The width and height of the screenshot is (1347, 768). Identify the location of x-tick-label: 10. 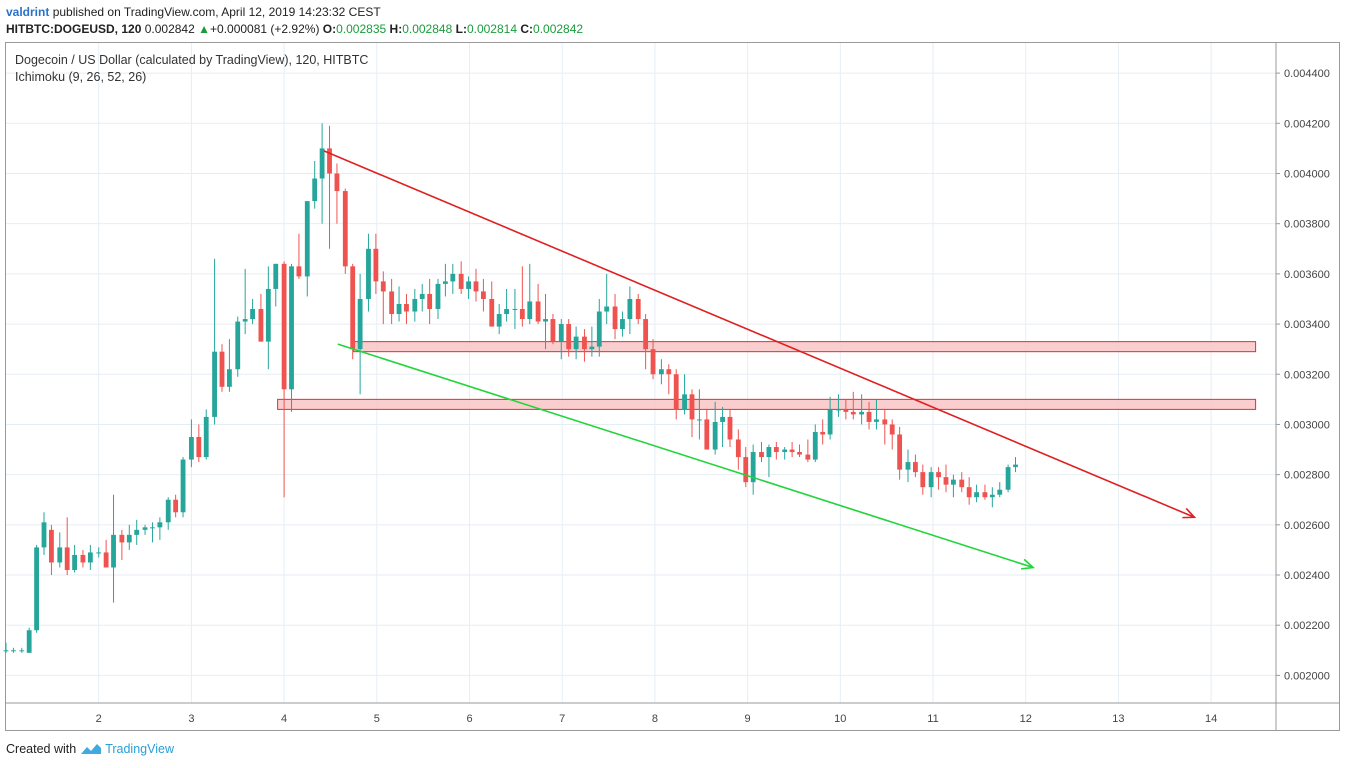
(840, 719).